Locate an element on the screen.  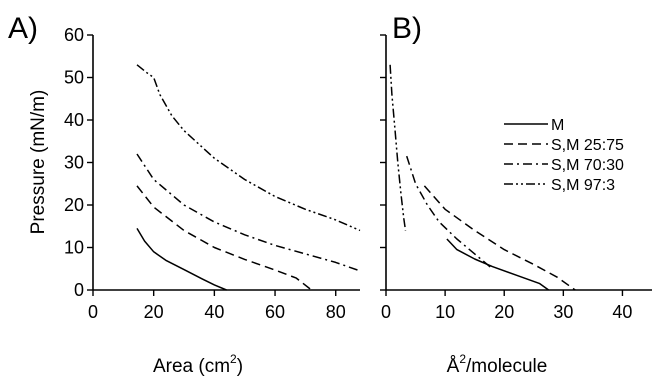
legend-label-1: S,M 25:75 is located at coordinates (587, 145).